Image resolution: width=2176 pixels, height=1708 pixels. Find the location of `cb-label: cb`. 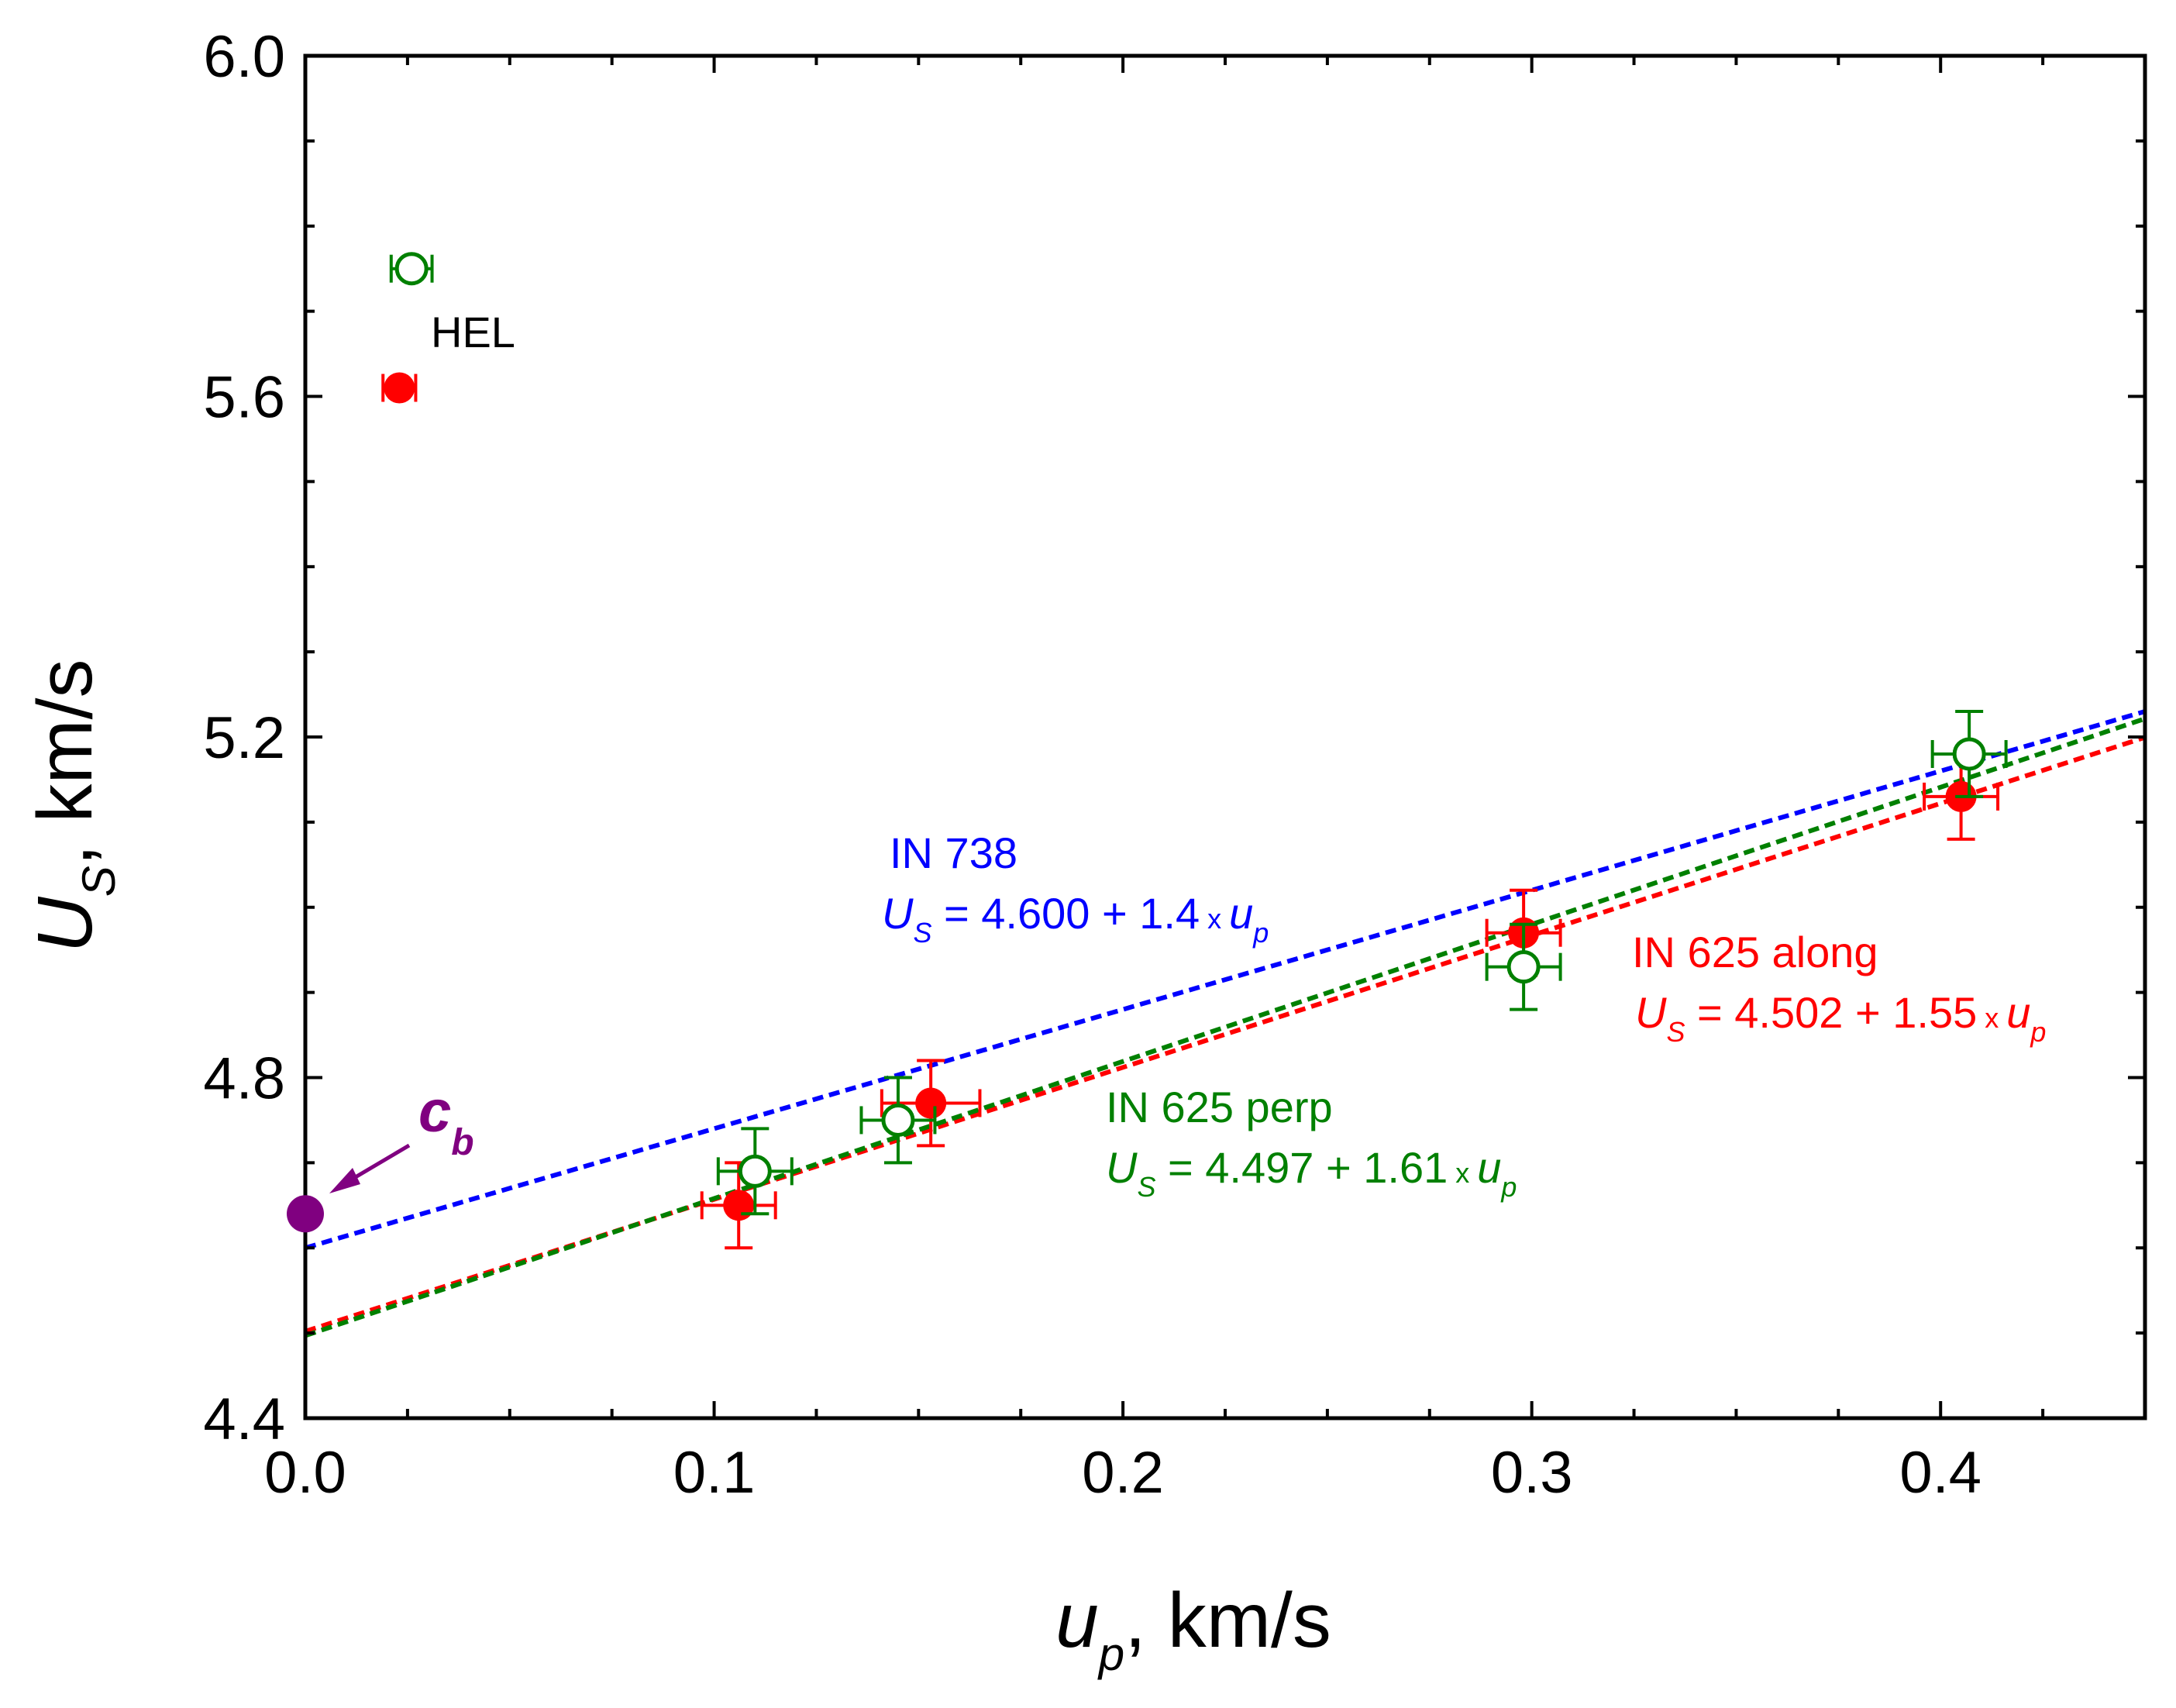

cb-label: cb is located at coordinates (446, 1121).